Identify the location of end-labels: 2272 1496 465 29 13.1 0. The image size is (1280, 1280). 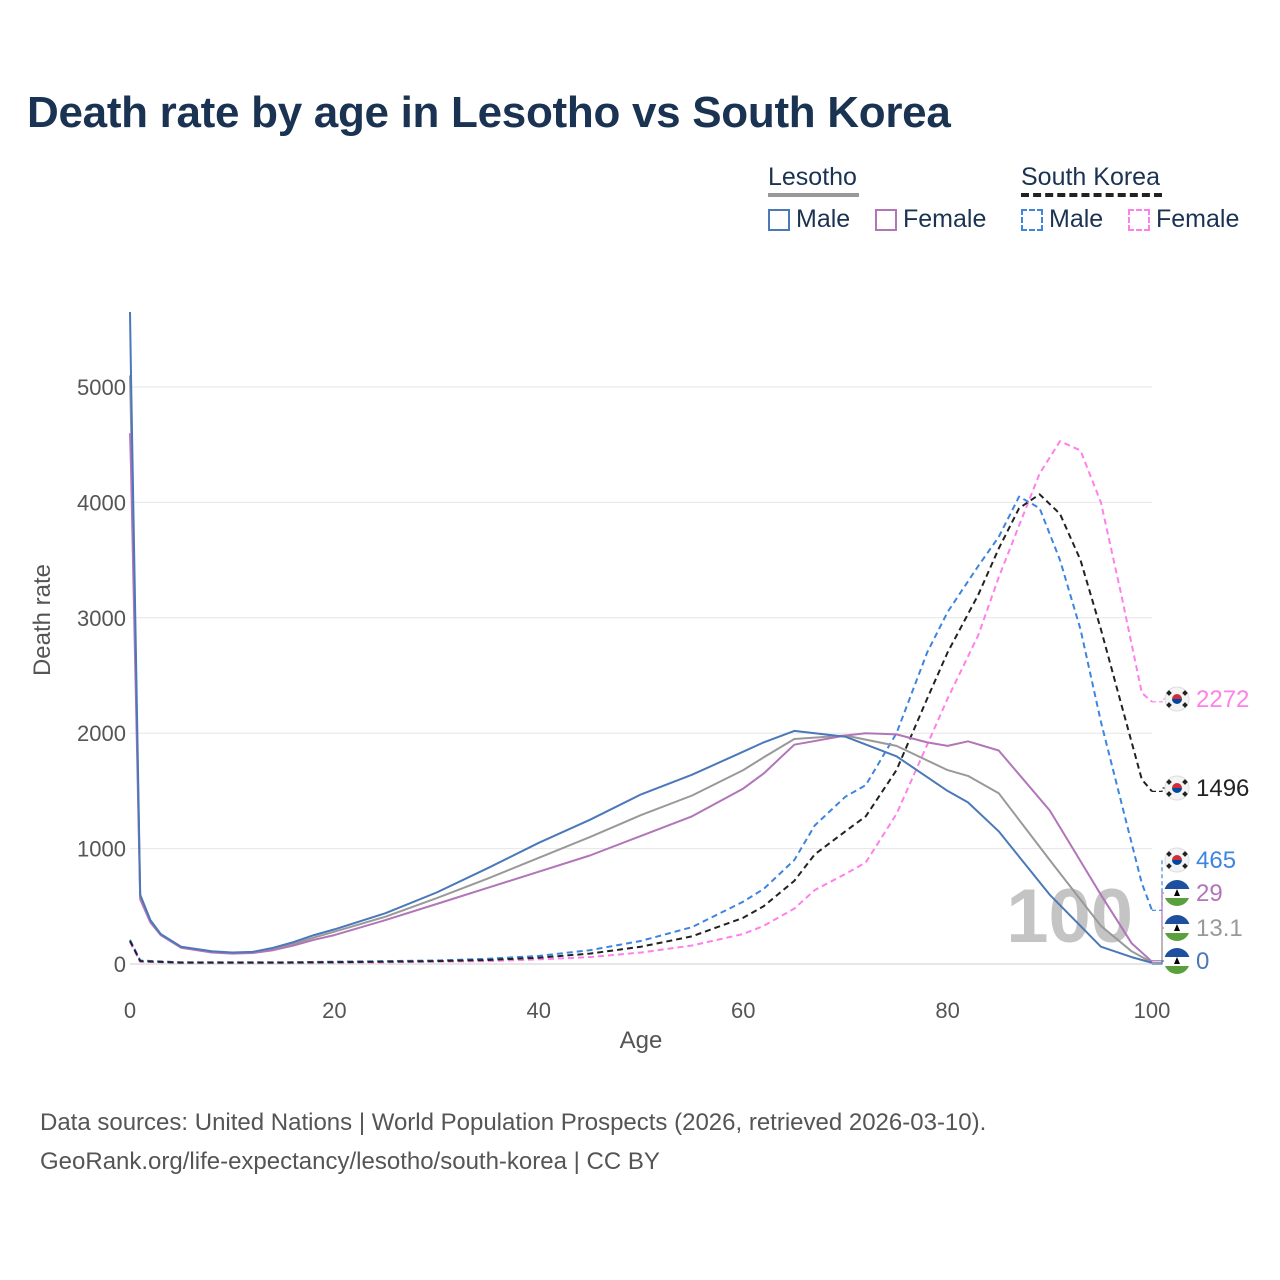
(1200, 830).